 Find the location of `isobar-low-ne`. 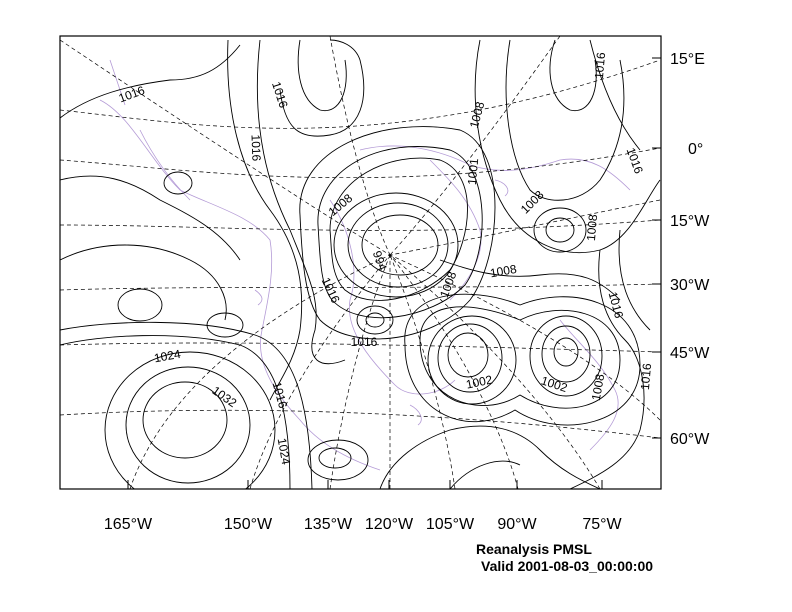

isobar-low-ne is located at coordinates (560, 230).